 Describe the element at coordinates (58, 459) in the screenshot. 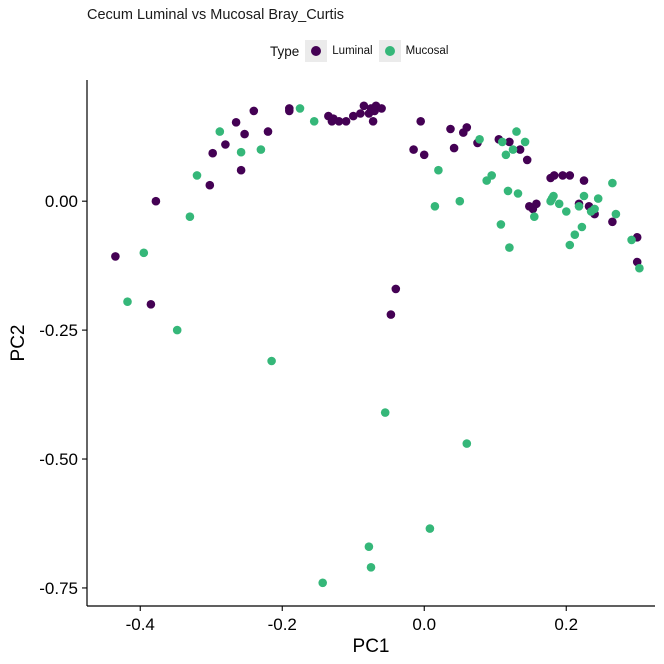

I see `y-tick-label: -0.50` at that location.